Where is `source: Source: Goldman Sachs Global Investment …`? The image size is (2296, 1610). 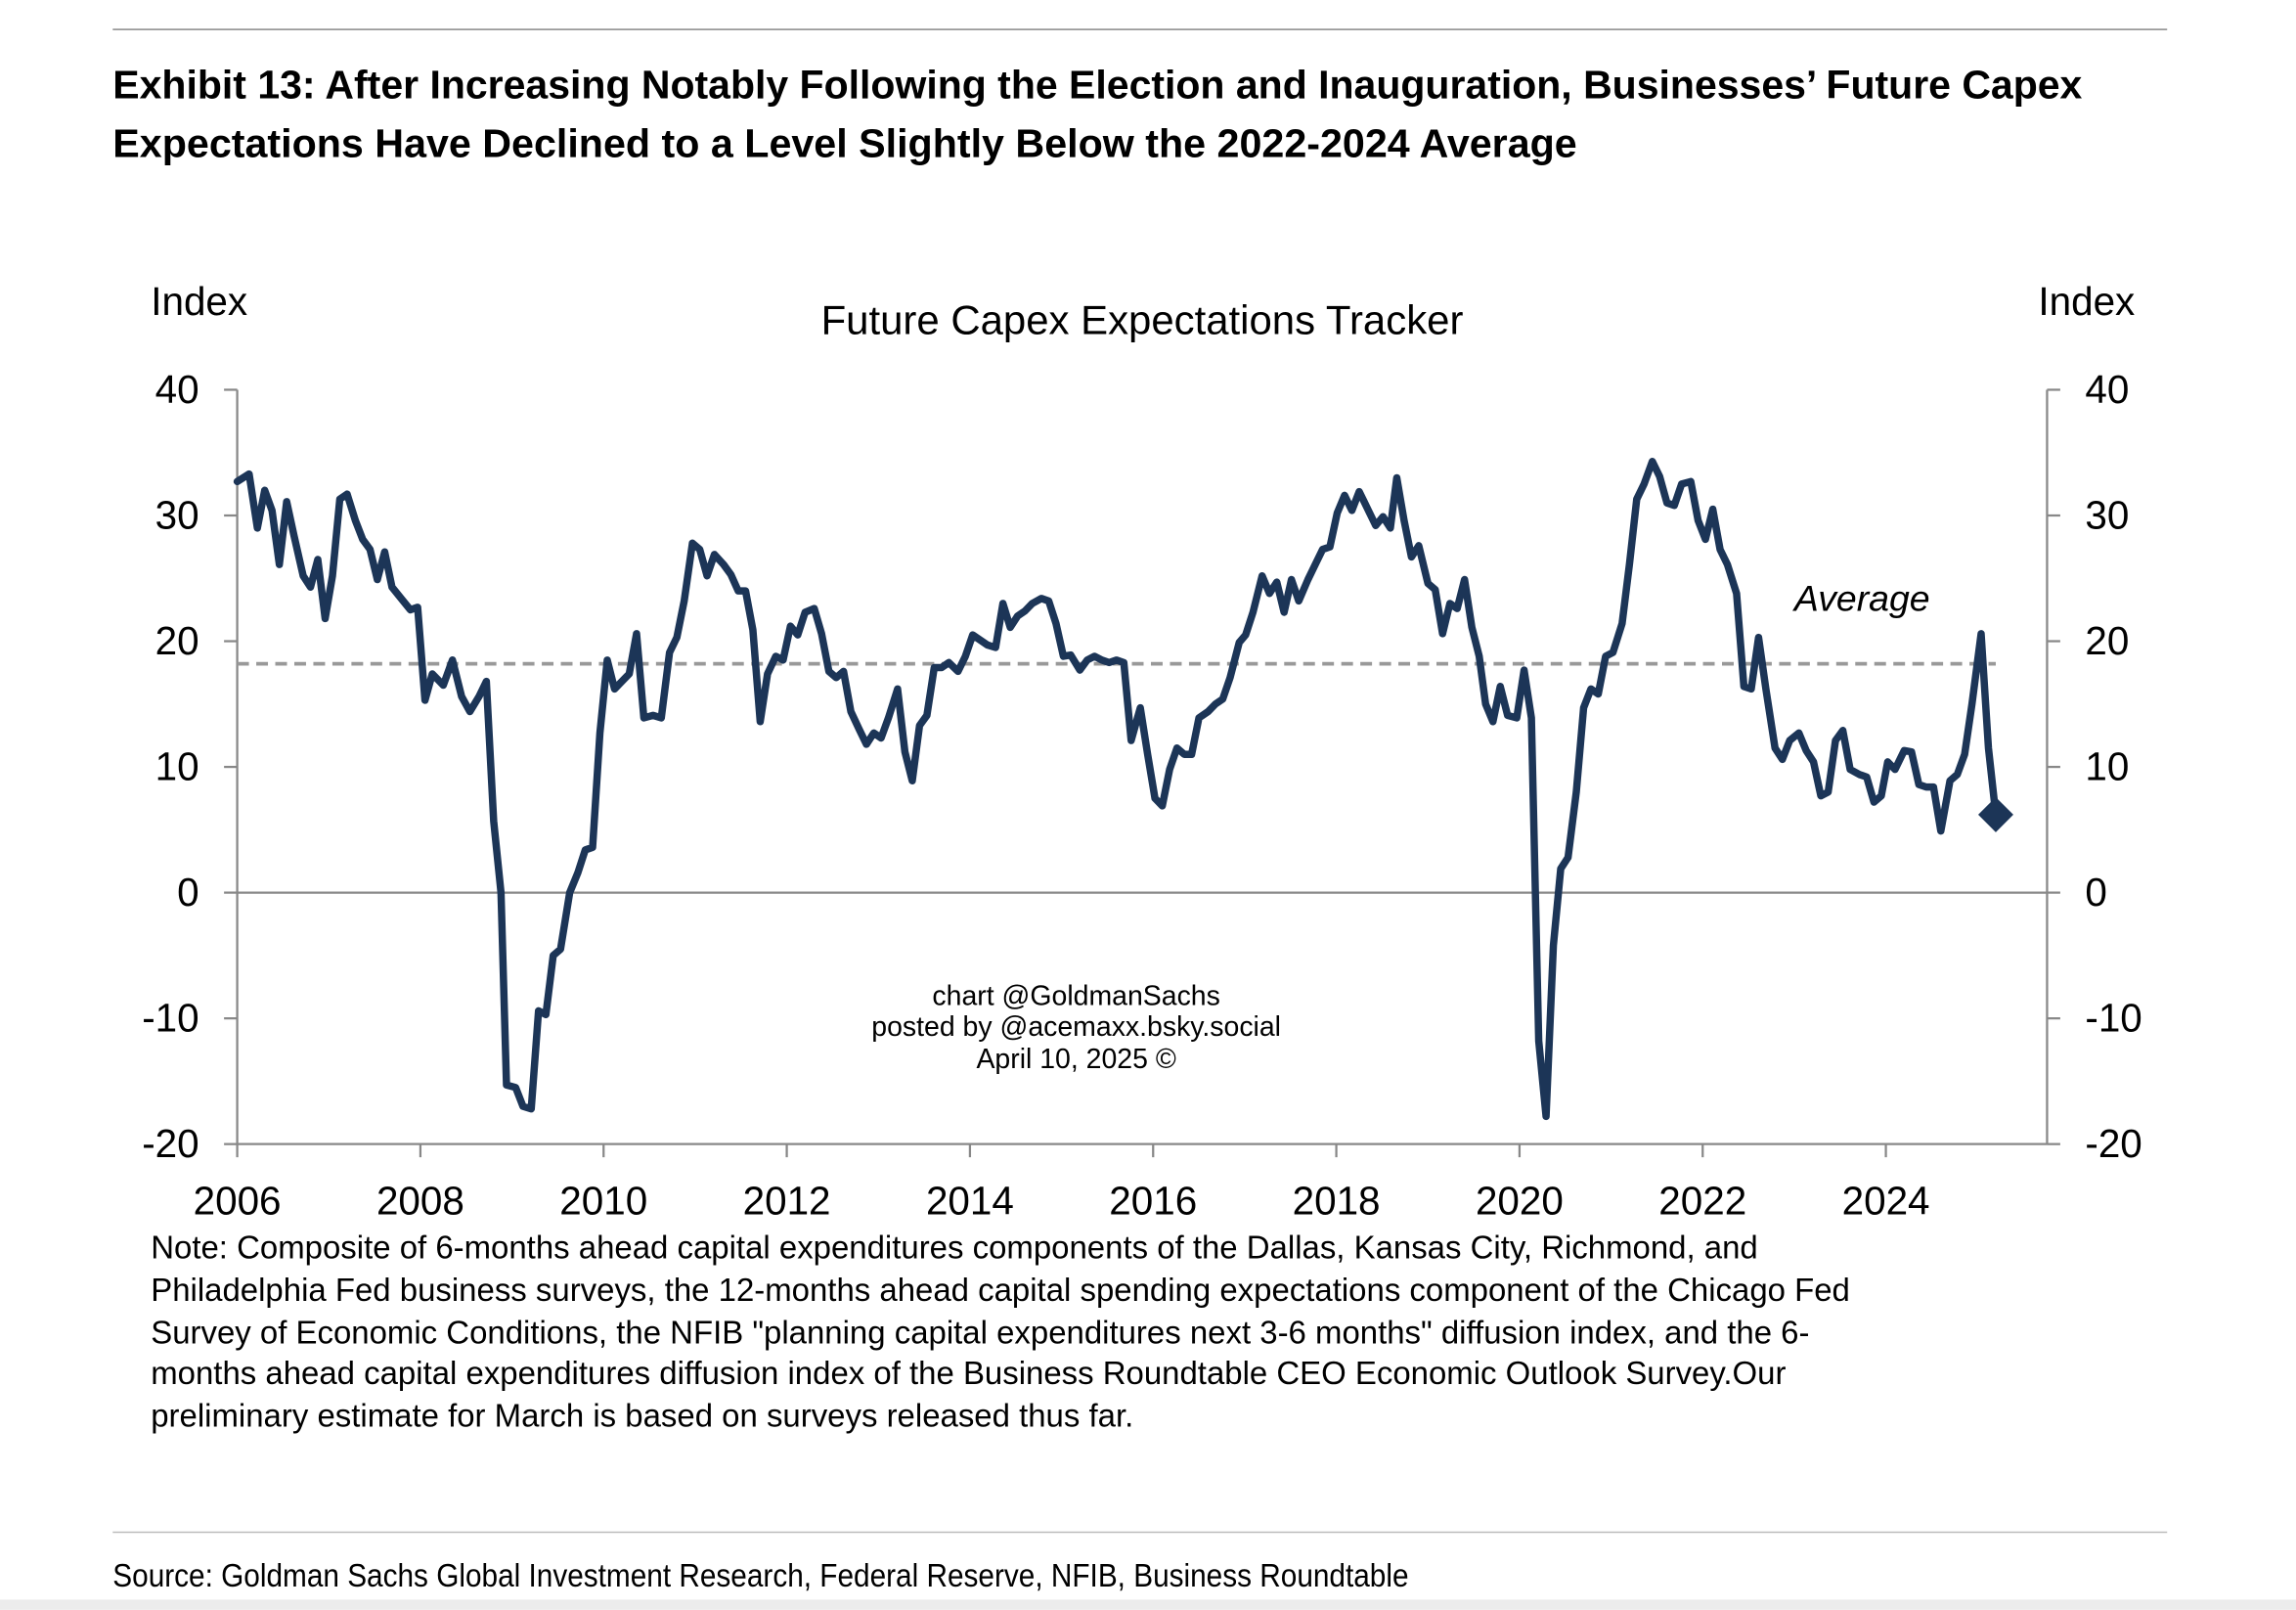 source: Source: Goldman Sachs Global Investment … is located at coordinates (760, 1575).